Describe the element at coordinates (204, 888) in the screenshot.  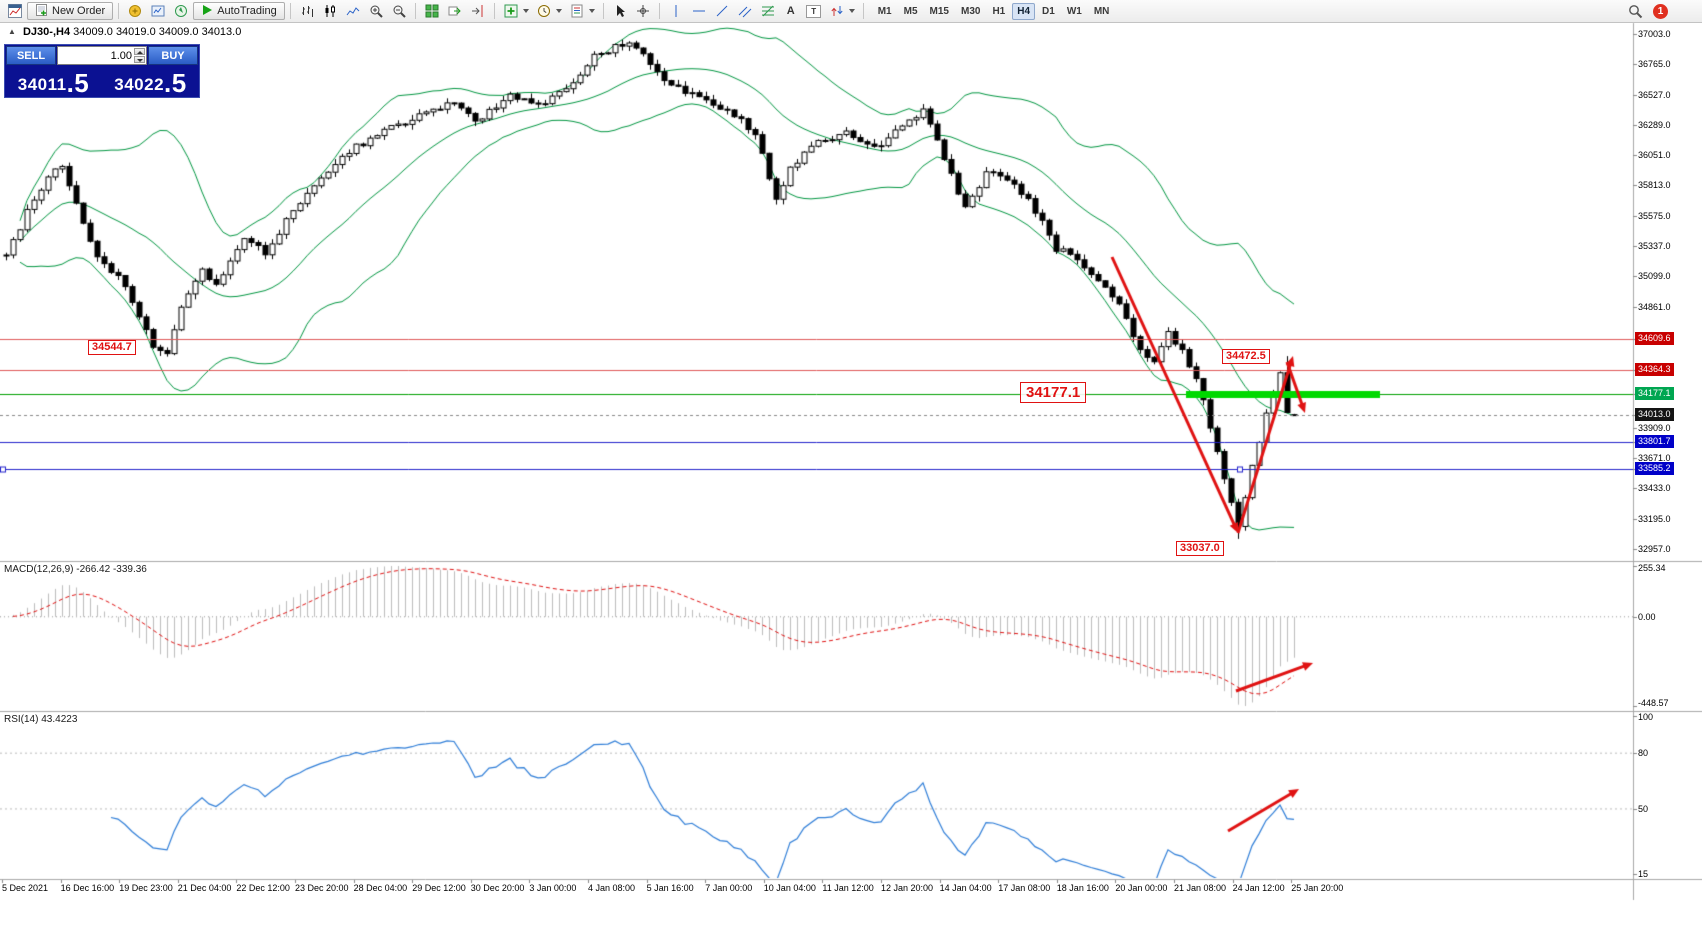
I see `time-axis-label: 21 Dec 04:00` at that location.